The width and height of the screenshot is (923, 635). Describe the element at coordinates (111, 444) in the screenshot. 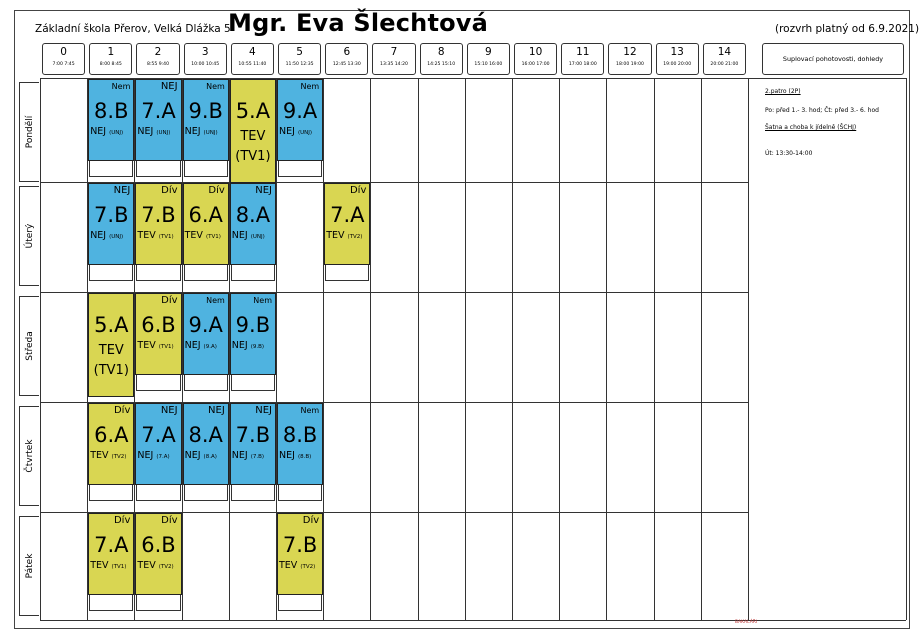

I see `lesson-cell: Dív 6.A TEV (TV2)` at that location.